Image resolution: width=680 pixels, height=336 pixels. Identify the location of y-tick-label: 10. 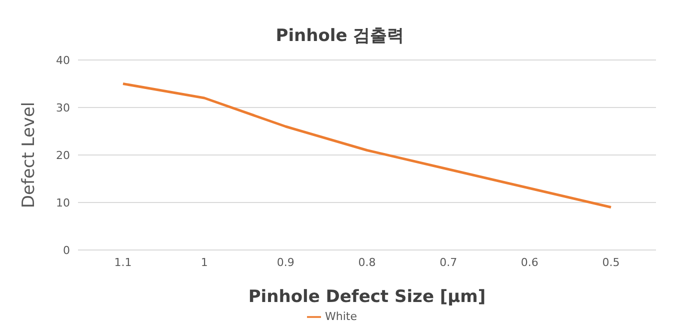
(63, 203).